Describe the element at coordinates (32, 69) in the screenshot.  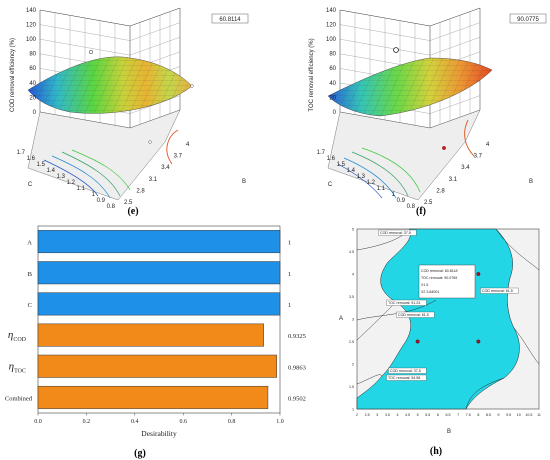
I see `e-z-tick-label: 60` at that location.